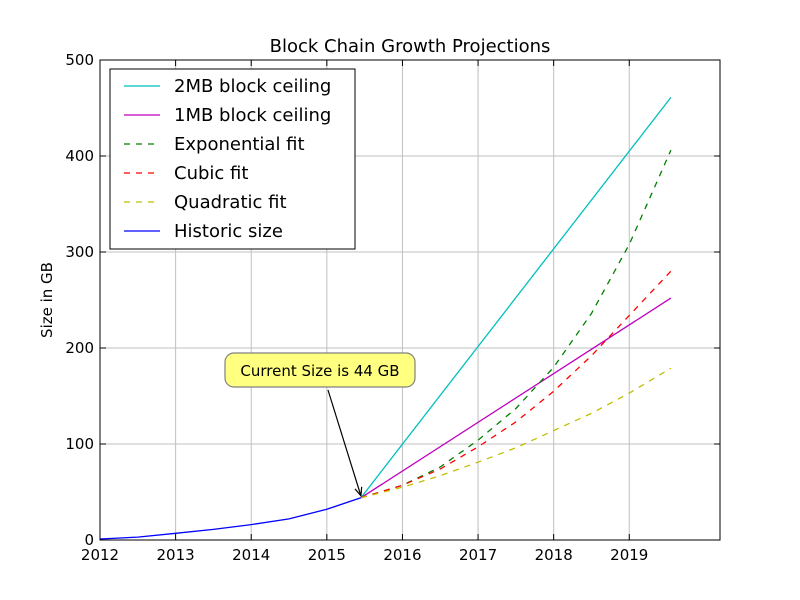 Image resolution: width=800 pixels, height=600 pixels. What do you see at coordinates (327, 555) in the screenshot?
I see `x-tick-label: 2015` at bounding box center [327, 555].